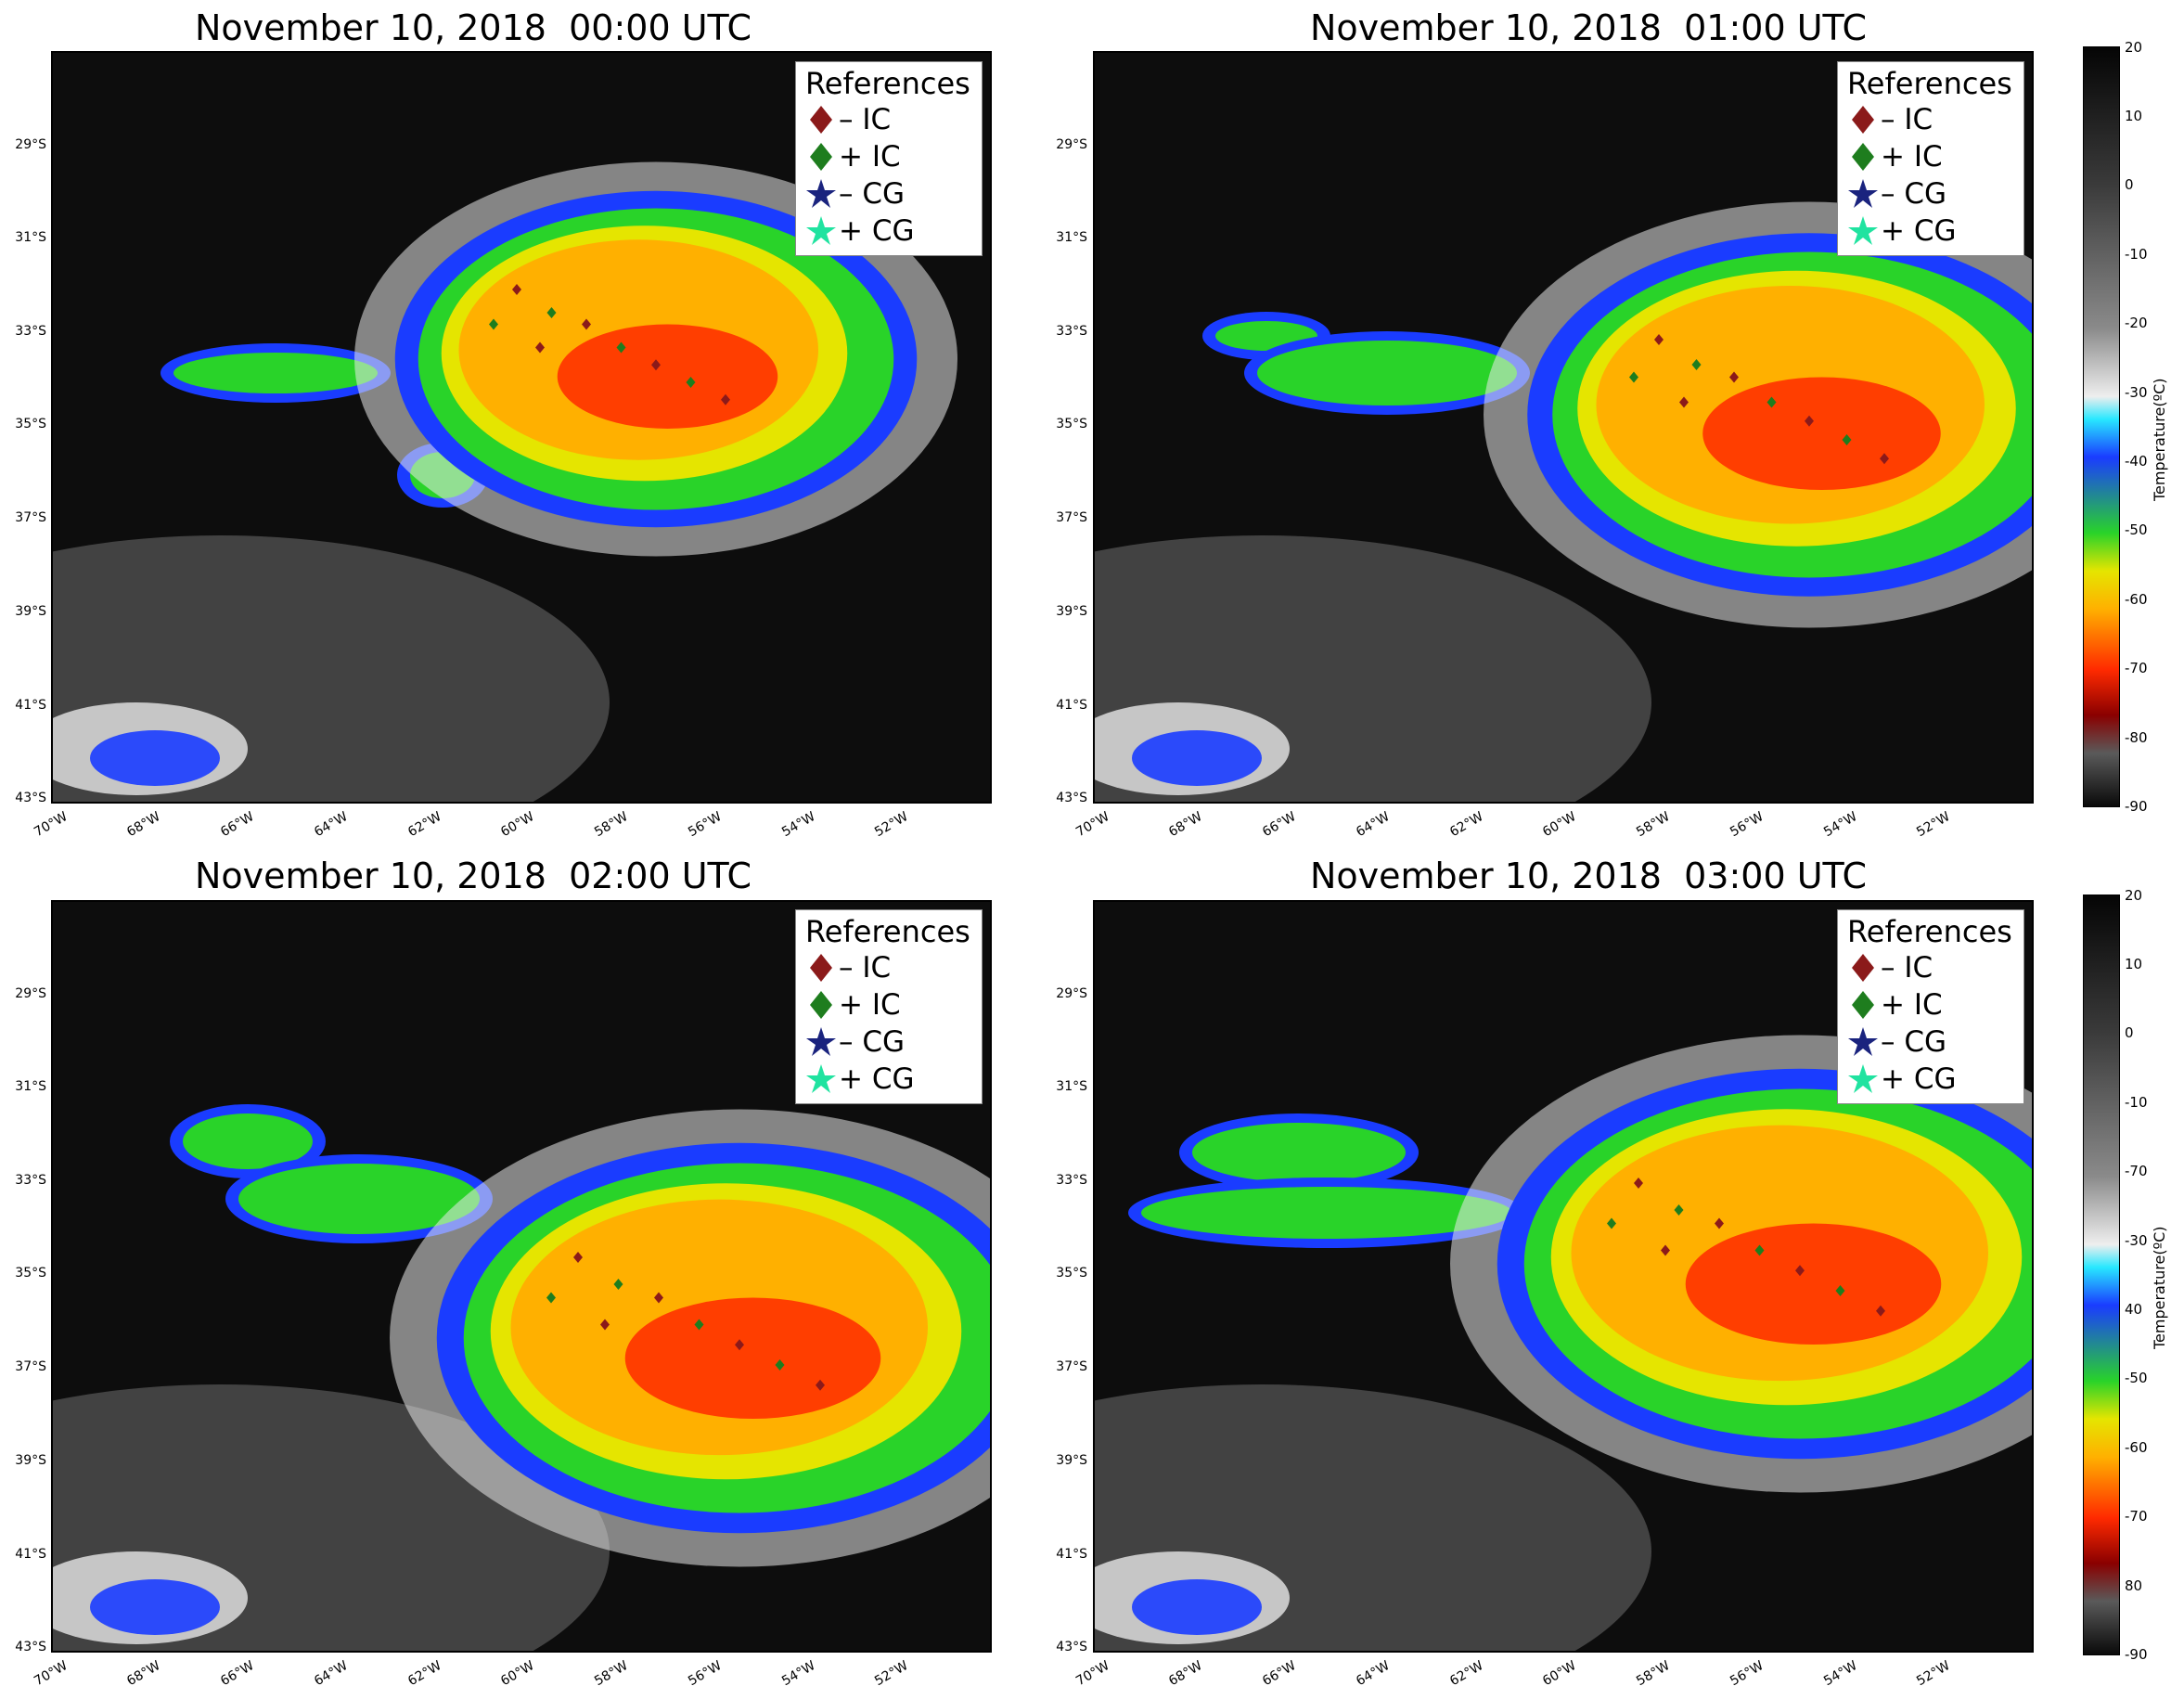 The height and width of the screenshot is (1699, 2184). I want to click on legend-item: + CG, so click(888, 231).